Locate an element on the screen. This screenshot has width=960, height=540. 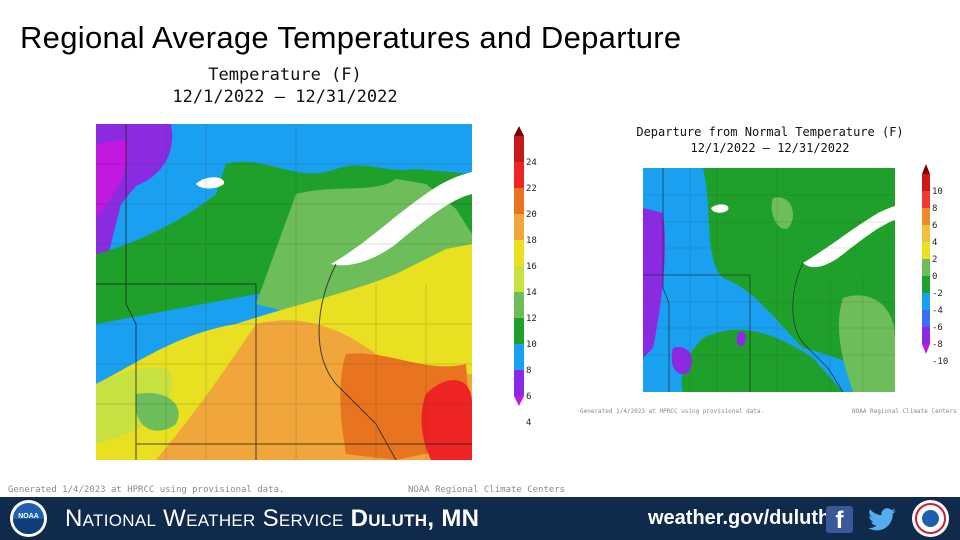
temperature-map-footnote-right: NOAA Regional Climate Centers is located at coordinates (487, 490).